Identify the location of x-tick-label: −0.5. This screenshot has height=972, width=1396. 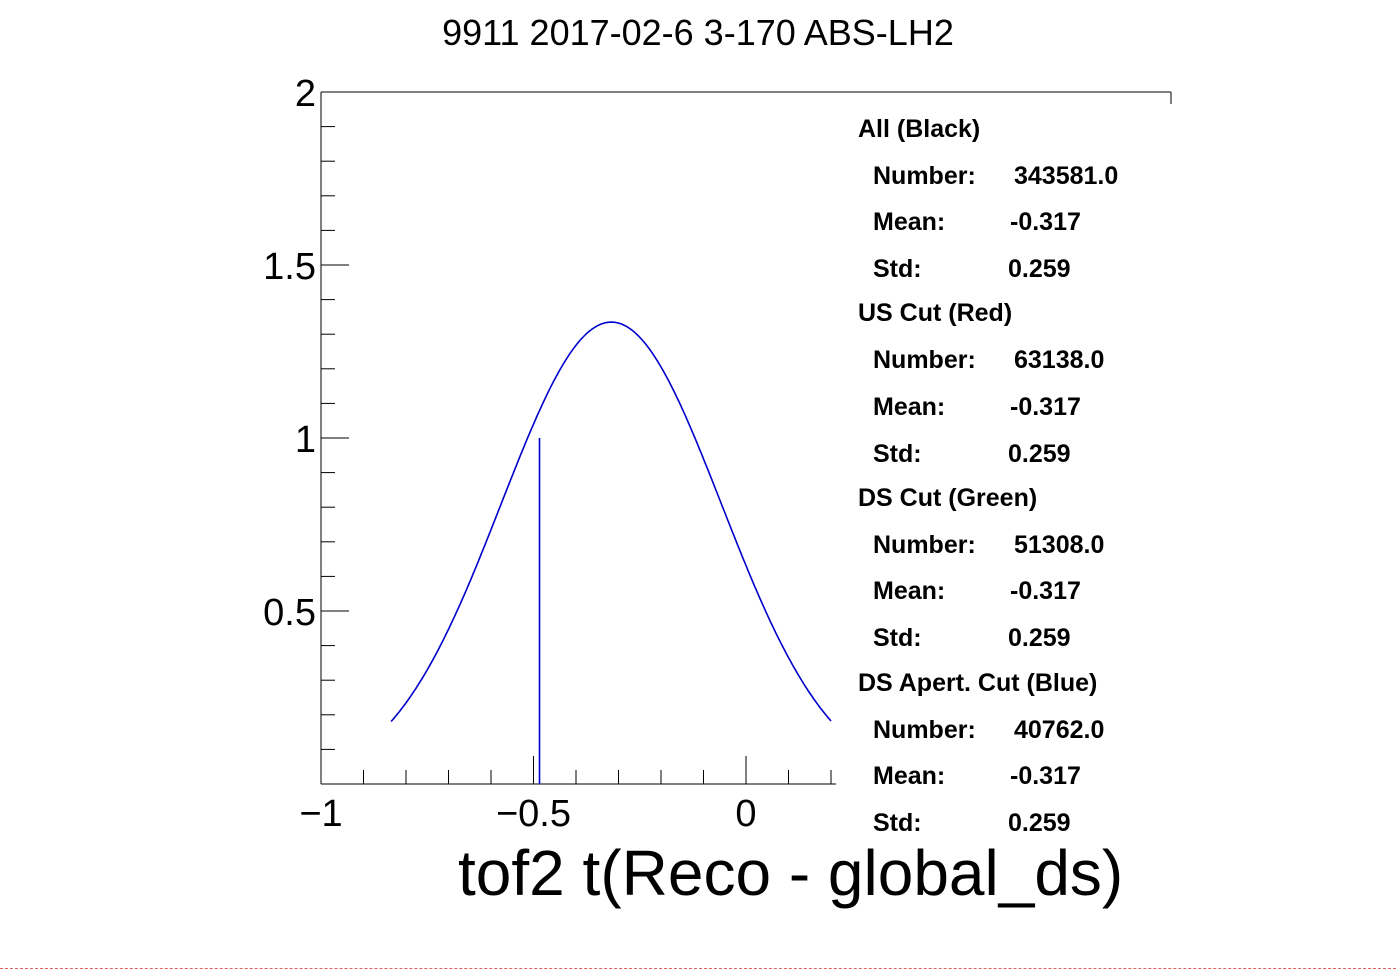
(533, 814).